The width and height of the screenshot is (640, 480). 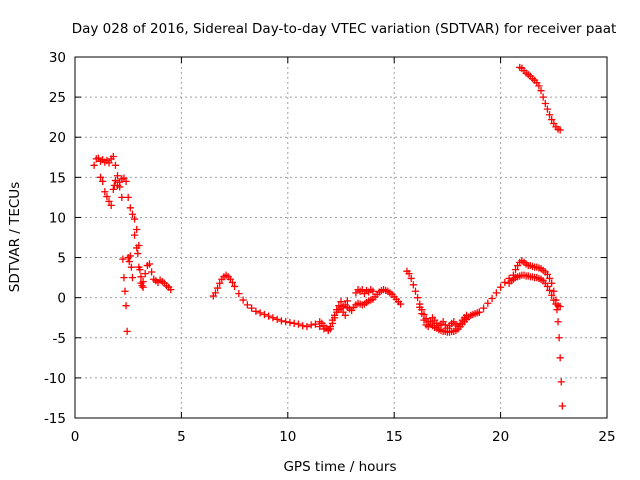 I want to click on y-tick-label: 20, so click(x=57, y=138).